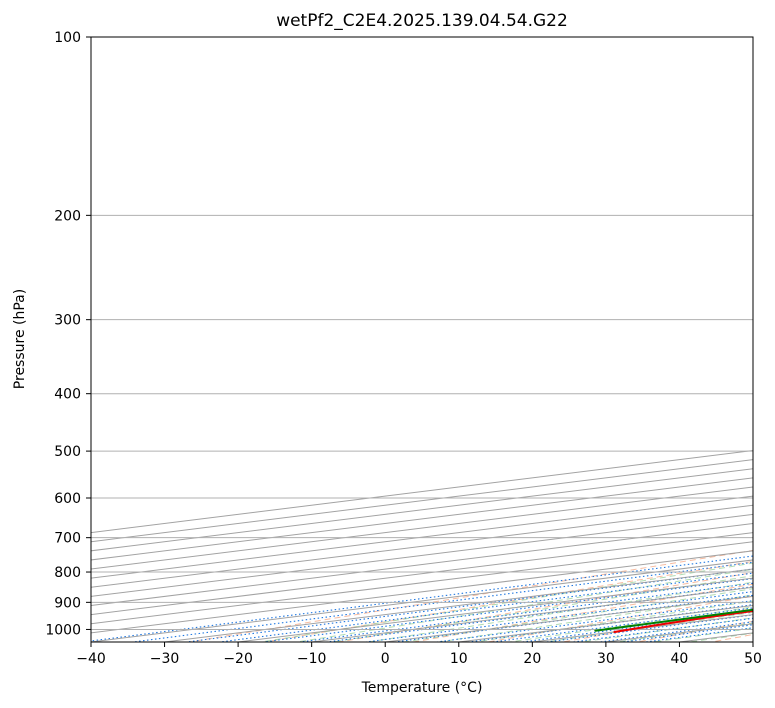 The image size is (775, 708). I want to click on x-tick-label: −10, so click(312, 659).